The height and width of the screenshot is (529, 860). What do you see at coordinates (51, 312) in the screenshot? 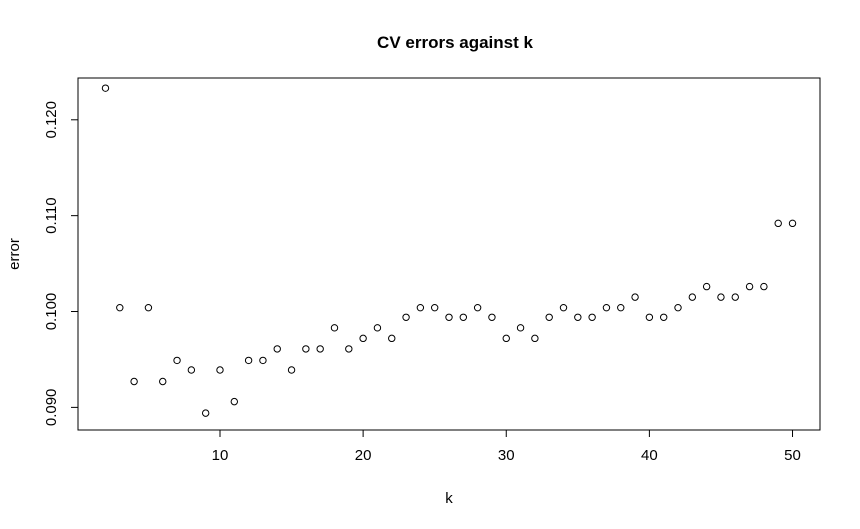
I see `y-tick-label: 0.100` at bounding box center [51, 312].